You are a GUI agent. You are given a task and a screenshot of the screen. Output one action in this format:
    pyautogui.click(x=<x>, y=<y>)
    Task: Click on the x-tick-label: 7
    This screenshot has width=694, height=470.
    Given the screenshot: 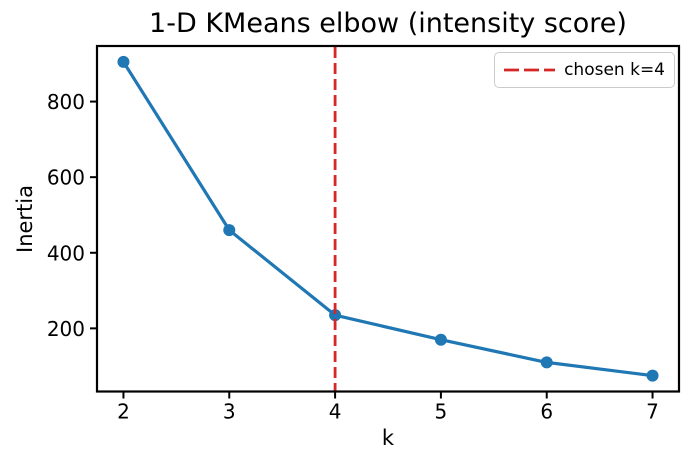 What is the action you would take?
    pyautogui.click(x=652, y=412)
    